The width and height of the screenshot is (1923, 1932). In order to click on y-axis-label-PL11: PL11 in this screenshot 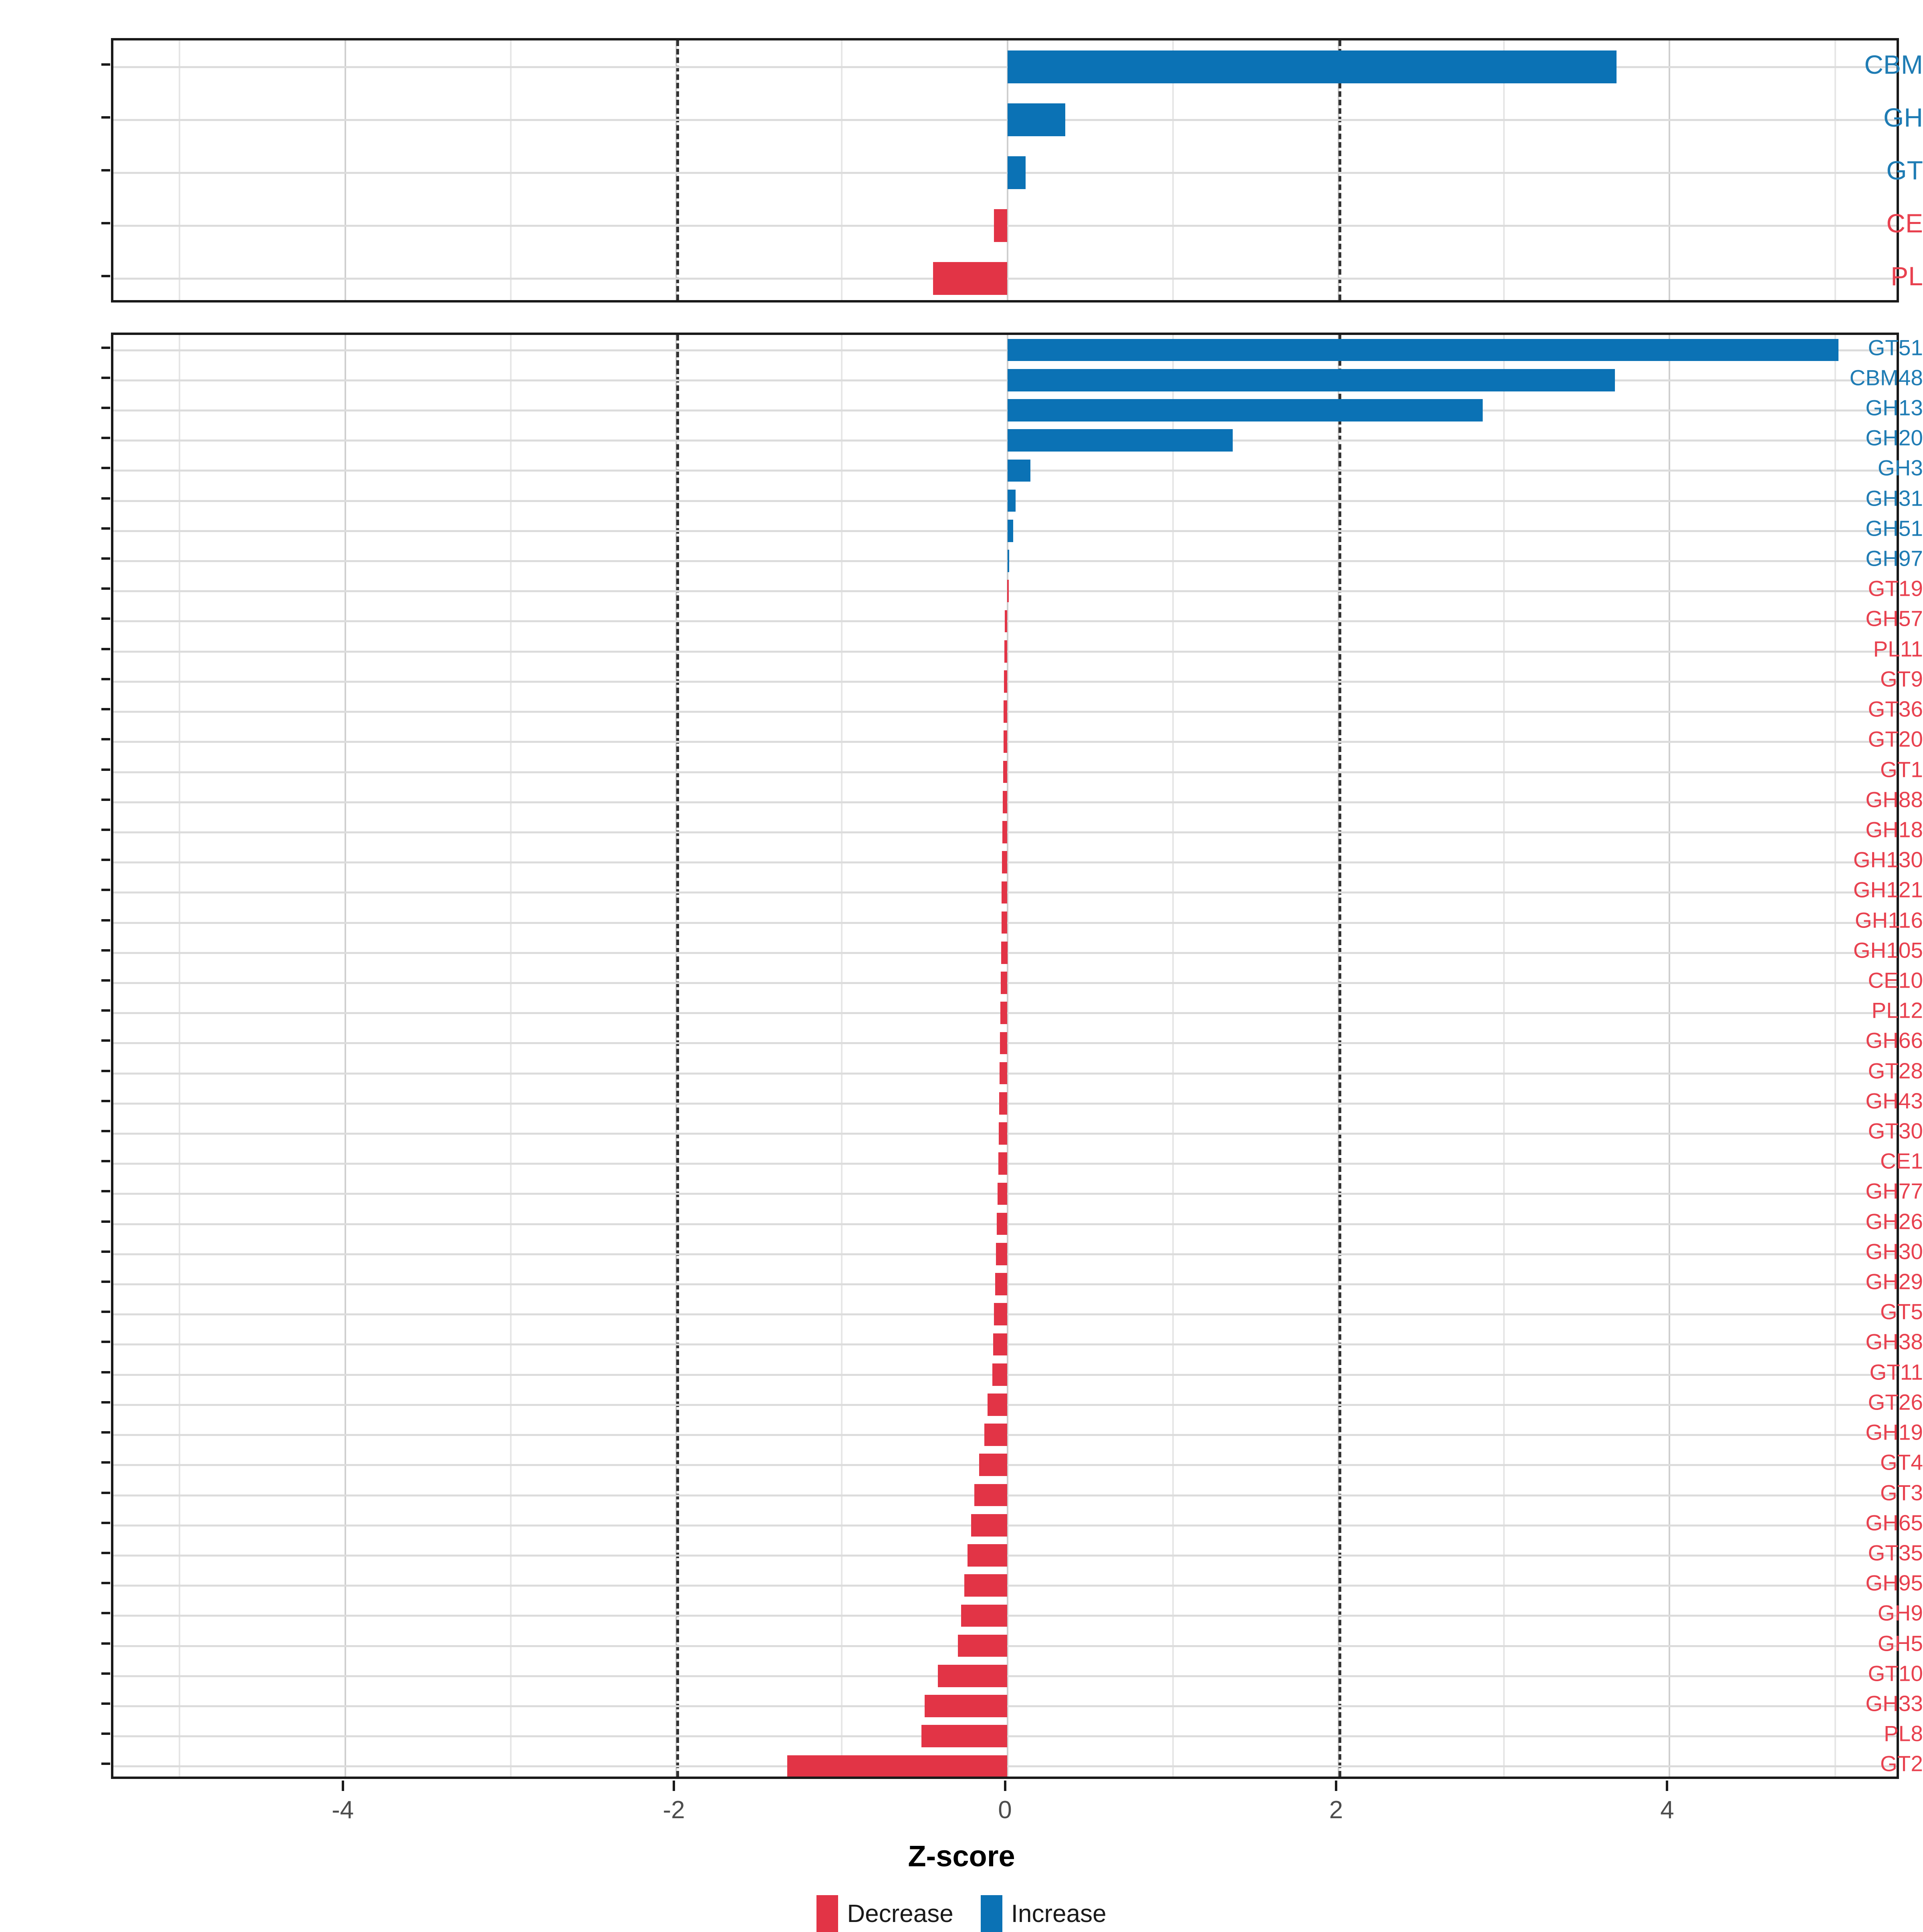, I will do `click(1898, 648)`.